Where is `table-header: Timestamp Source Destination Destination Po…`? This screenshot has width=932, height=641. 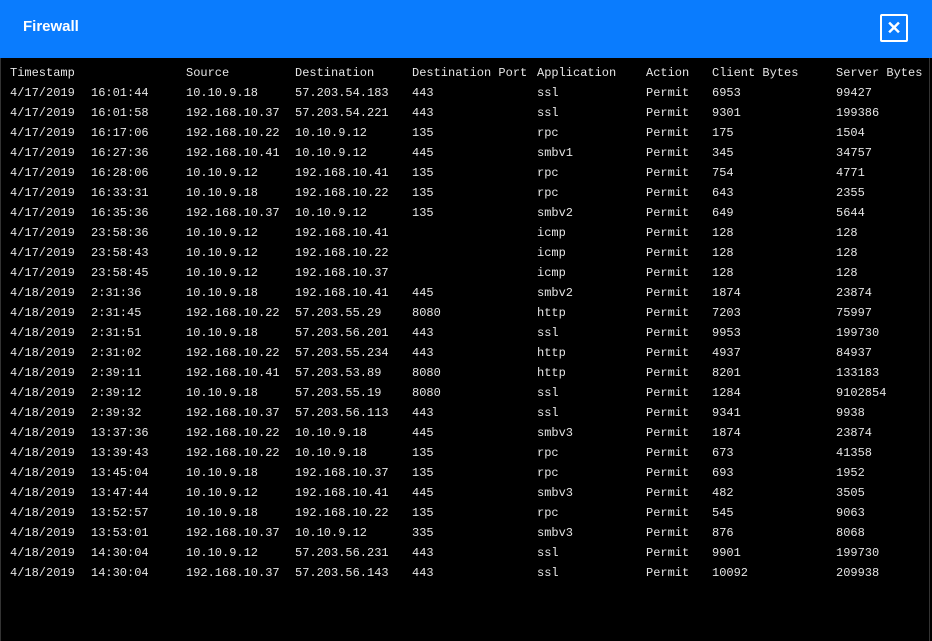 table-header: Timestamp Source Destination Destination Po… is located at coordinates (466, 73).